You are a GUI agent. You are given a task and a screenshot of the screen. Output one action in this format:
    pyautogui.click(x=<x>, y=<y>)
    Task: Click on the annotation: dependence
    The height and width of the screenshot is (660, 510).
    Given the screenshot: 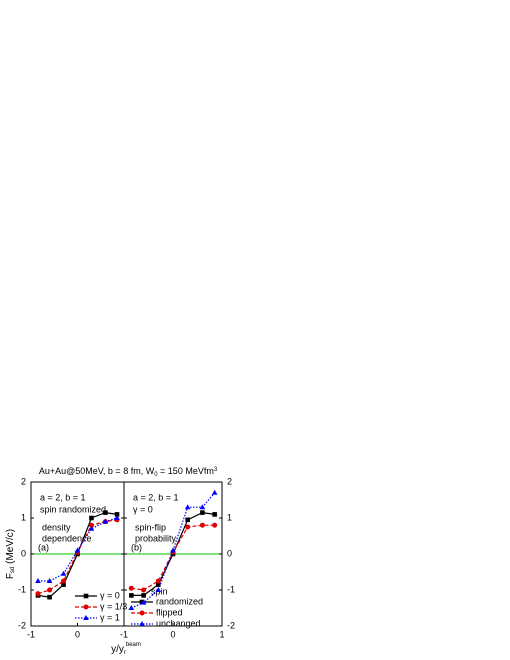 What is the action you would take?
    pyautogui.click(x=67, y=538)
    